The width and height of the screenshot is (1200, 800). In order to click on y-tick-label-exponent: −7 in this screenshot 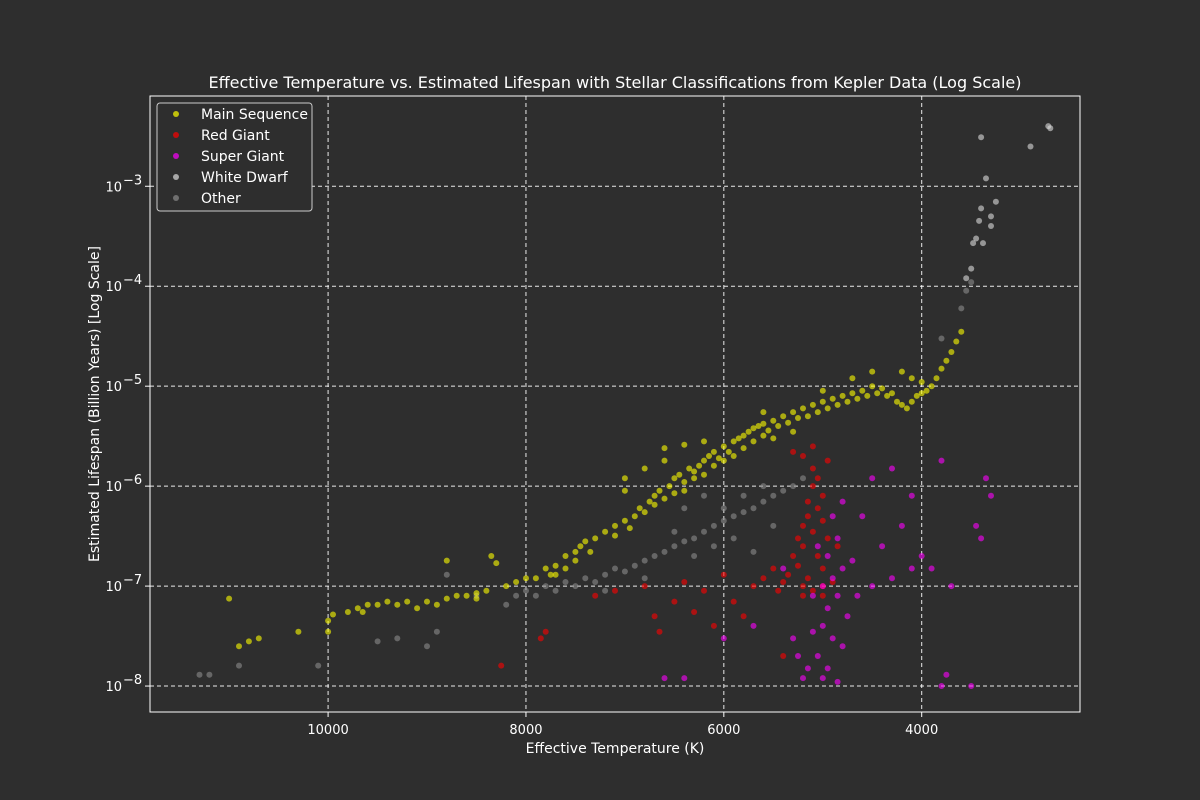, I will do `click(132, 580)`.